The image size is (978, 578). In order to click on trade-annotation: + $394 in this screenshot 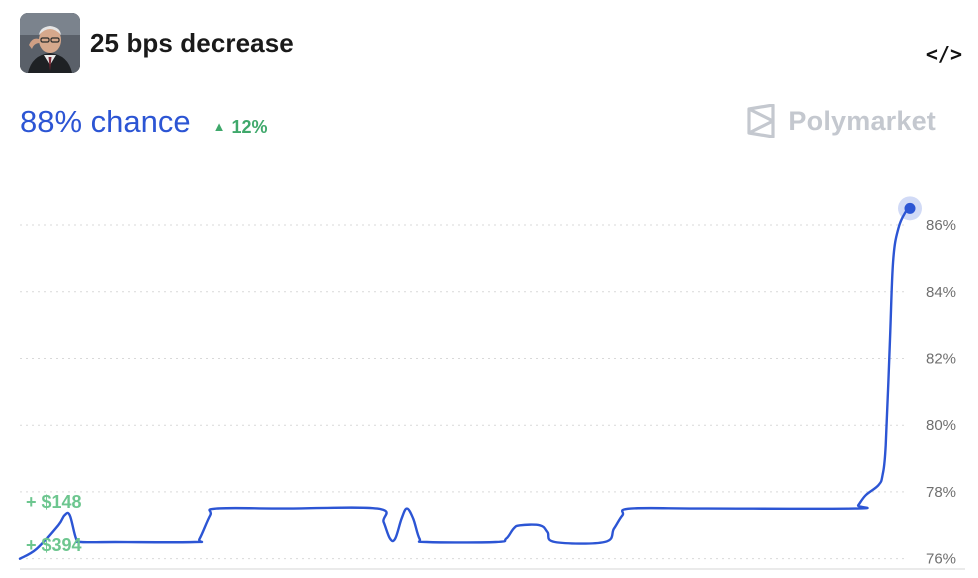, I will do `click(54, 545)`.